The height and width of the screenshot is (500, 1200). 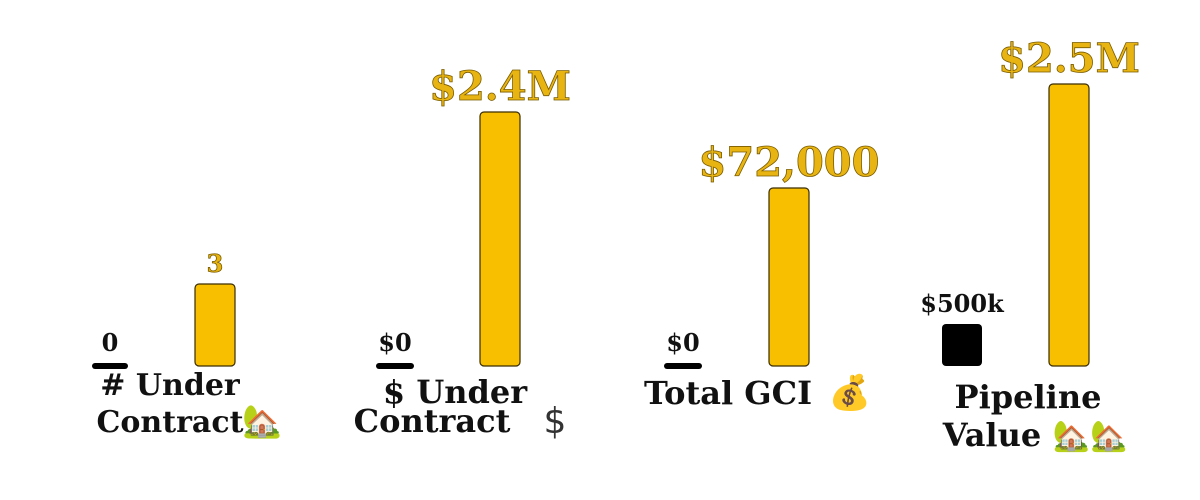 I want to click on category-label-1-0: $ Under, so click(x=455, y=392).